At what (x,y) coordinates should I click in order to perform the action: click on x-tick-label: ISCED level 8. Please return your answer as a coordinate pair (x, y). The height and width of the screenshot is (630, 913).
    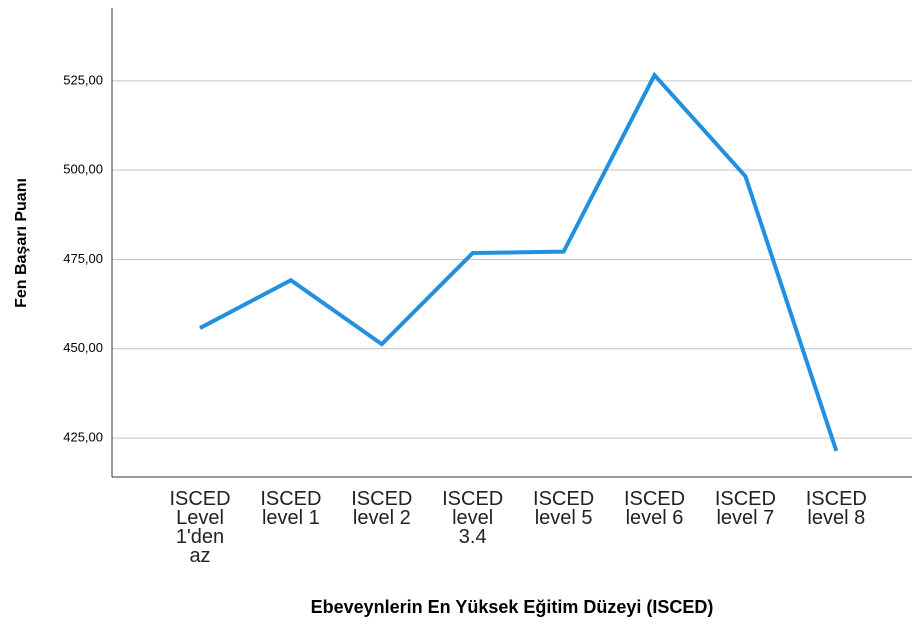
    Looking at the image, I should click on (836, 508).